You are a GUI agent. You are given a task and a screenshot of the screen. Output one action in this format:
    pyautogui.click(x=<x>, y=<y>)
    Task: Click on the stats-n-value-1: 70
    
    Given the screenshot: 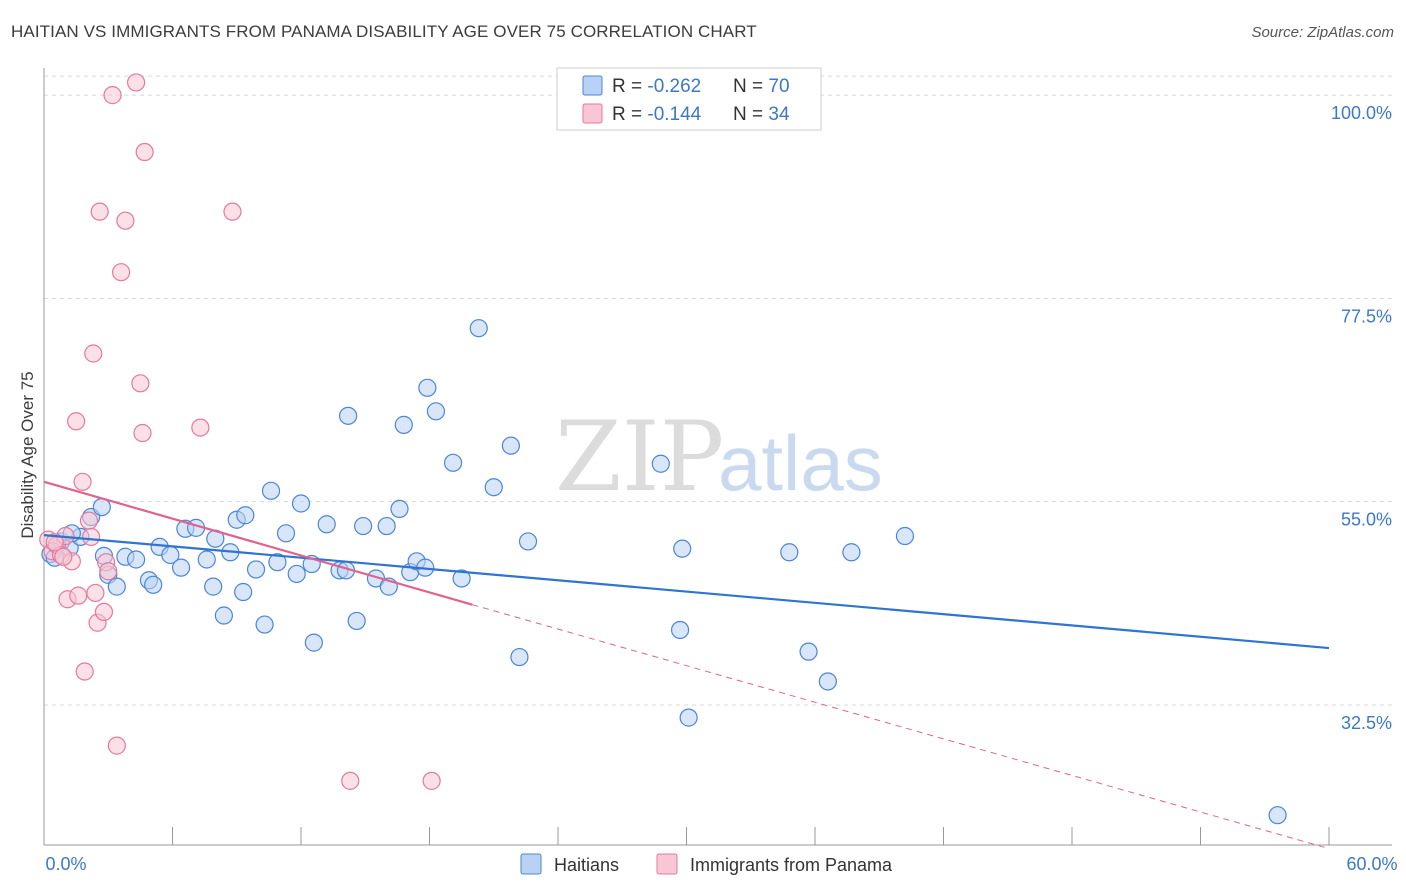 What is the action you would take?
    pyautogui.click(x=778, y=86)
    